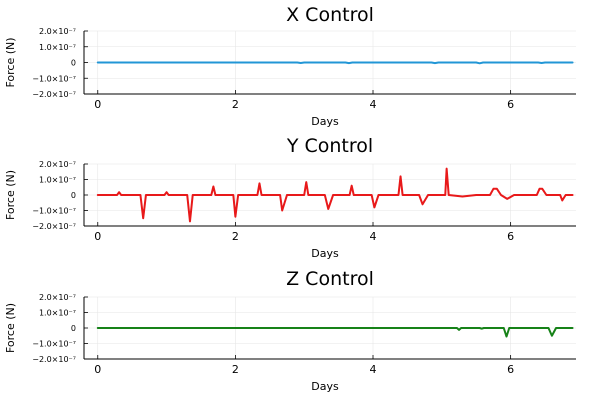  I want to click on chart-title: Z Control, so click(330, 279).